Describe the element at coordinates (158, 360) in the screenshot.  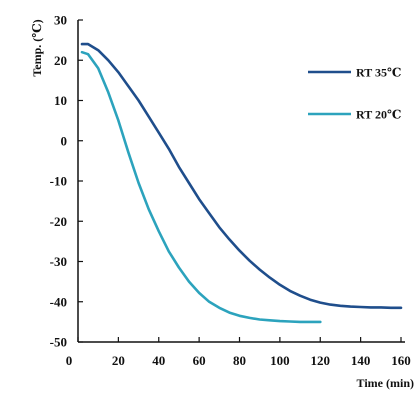
I see `x-tick-label: 40` at that location.